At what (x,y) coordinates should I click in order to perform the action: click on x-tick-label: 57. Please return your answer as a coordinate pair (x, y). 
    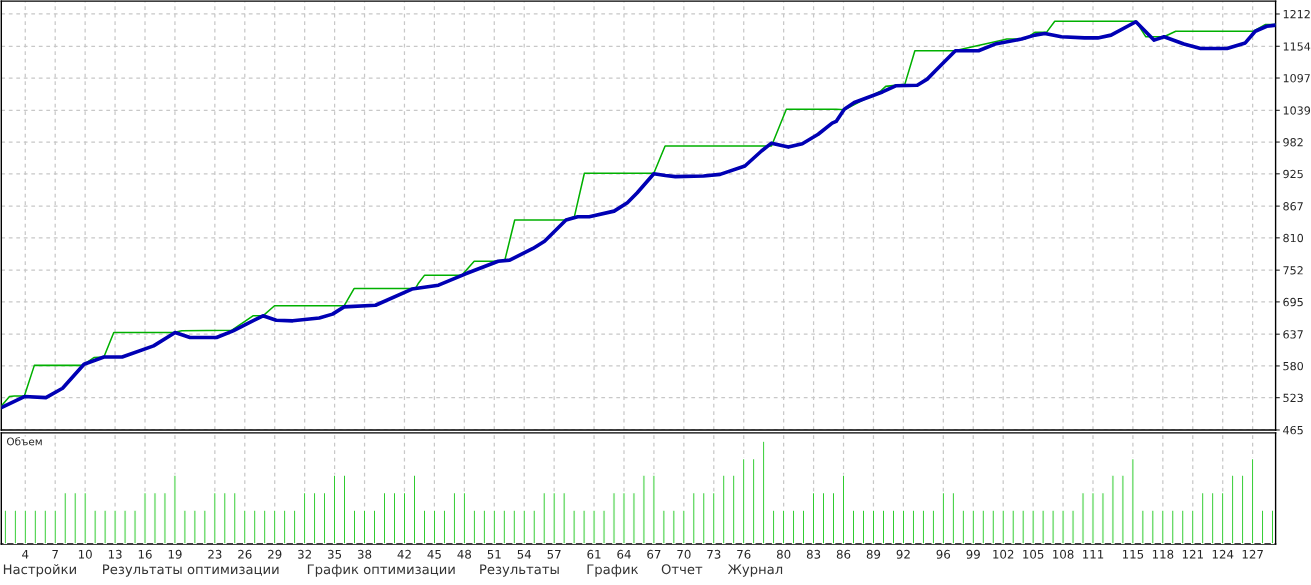
    Looking at the image, I should click on (554, 554).